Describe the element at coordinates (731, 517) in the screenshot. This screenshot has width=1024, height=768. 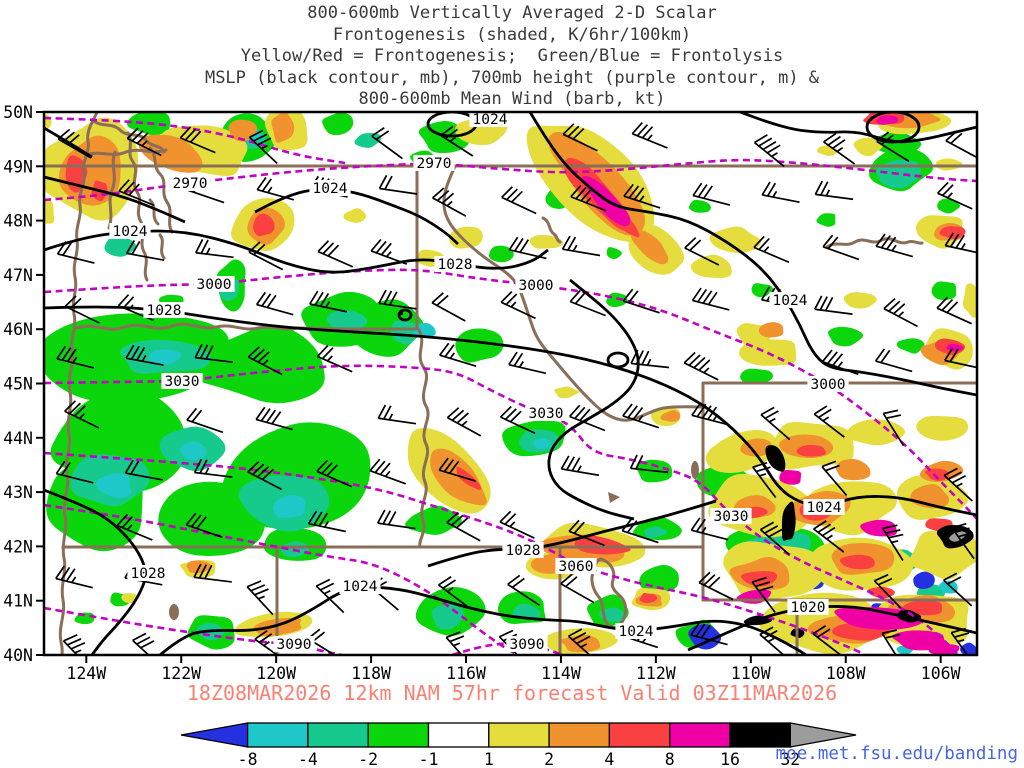
I see `height-contour-label: 3030` at that location.